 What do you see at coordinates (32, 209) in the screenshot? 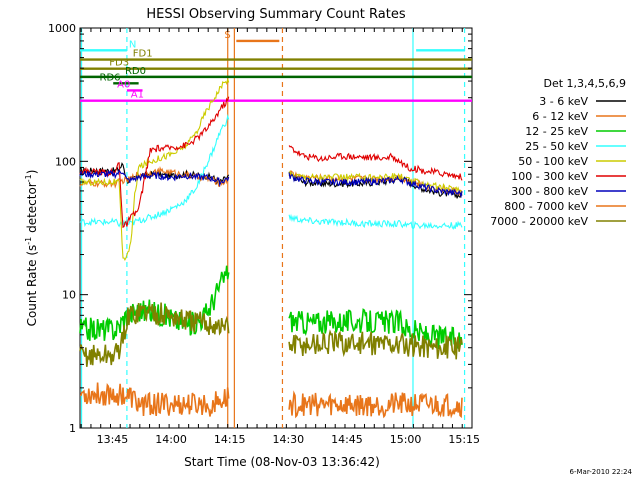
I see `y-label-mid: detector` at bounding box center [32, 209].